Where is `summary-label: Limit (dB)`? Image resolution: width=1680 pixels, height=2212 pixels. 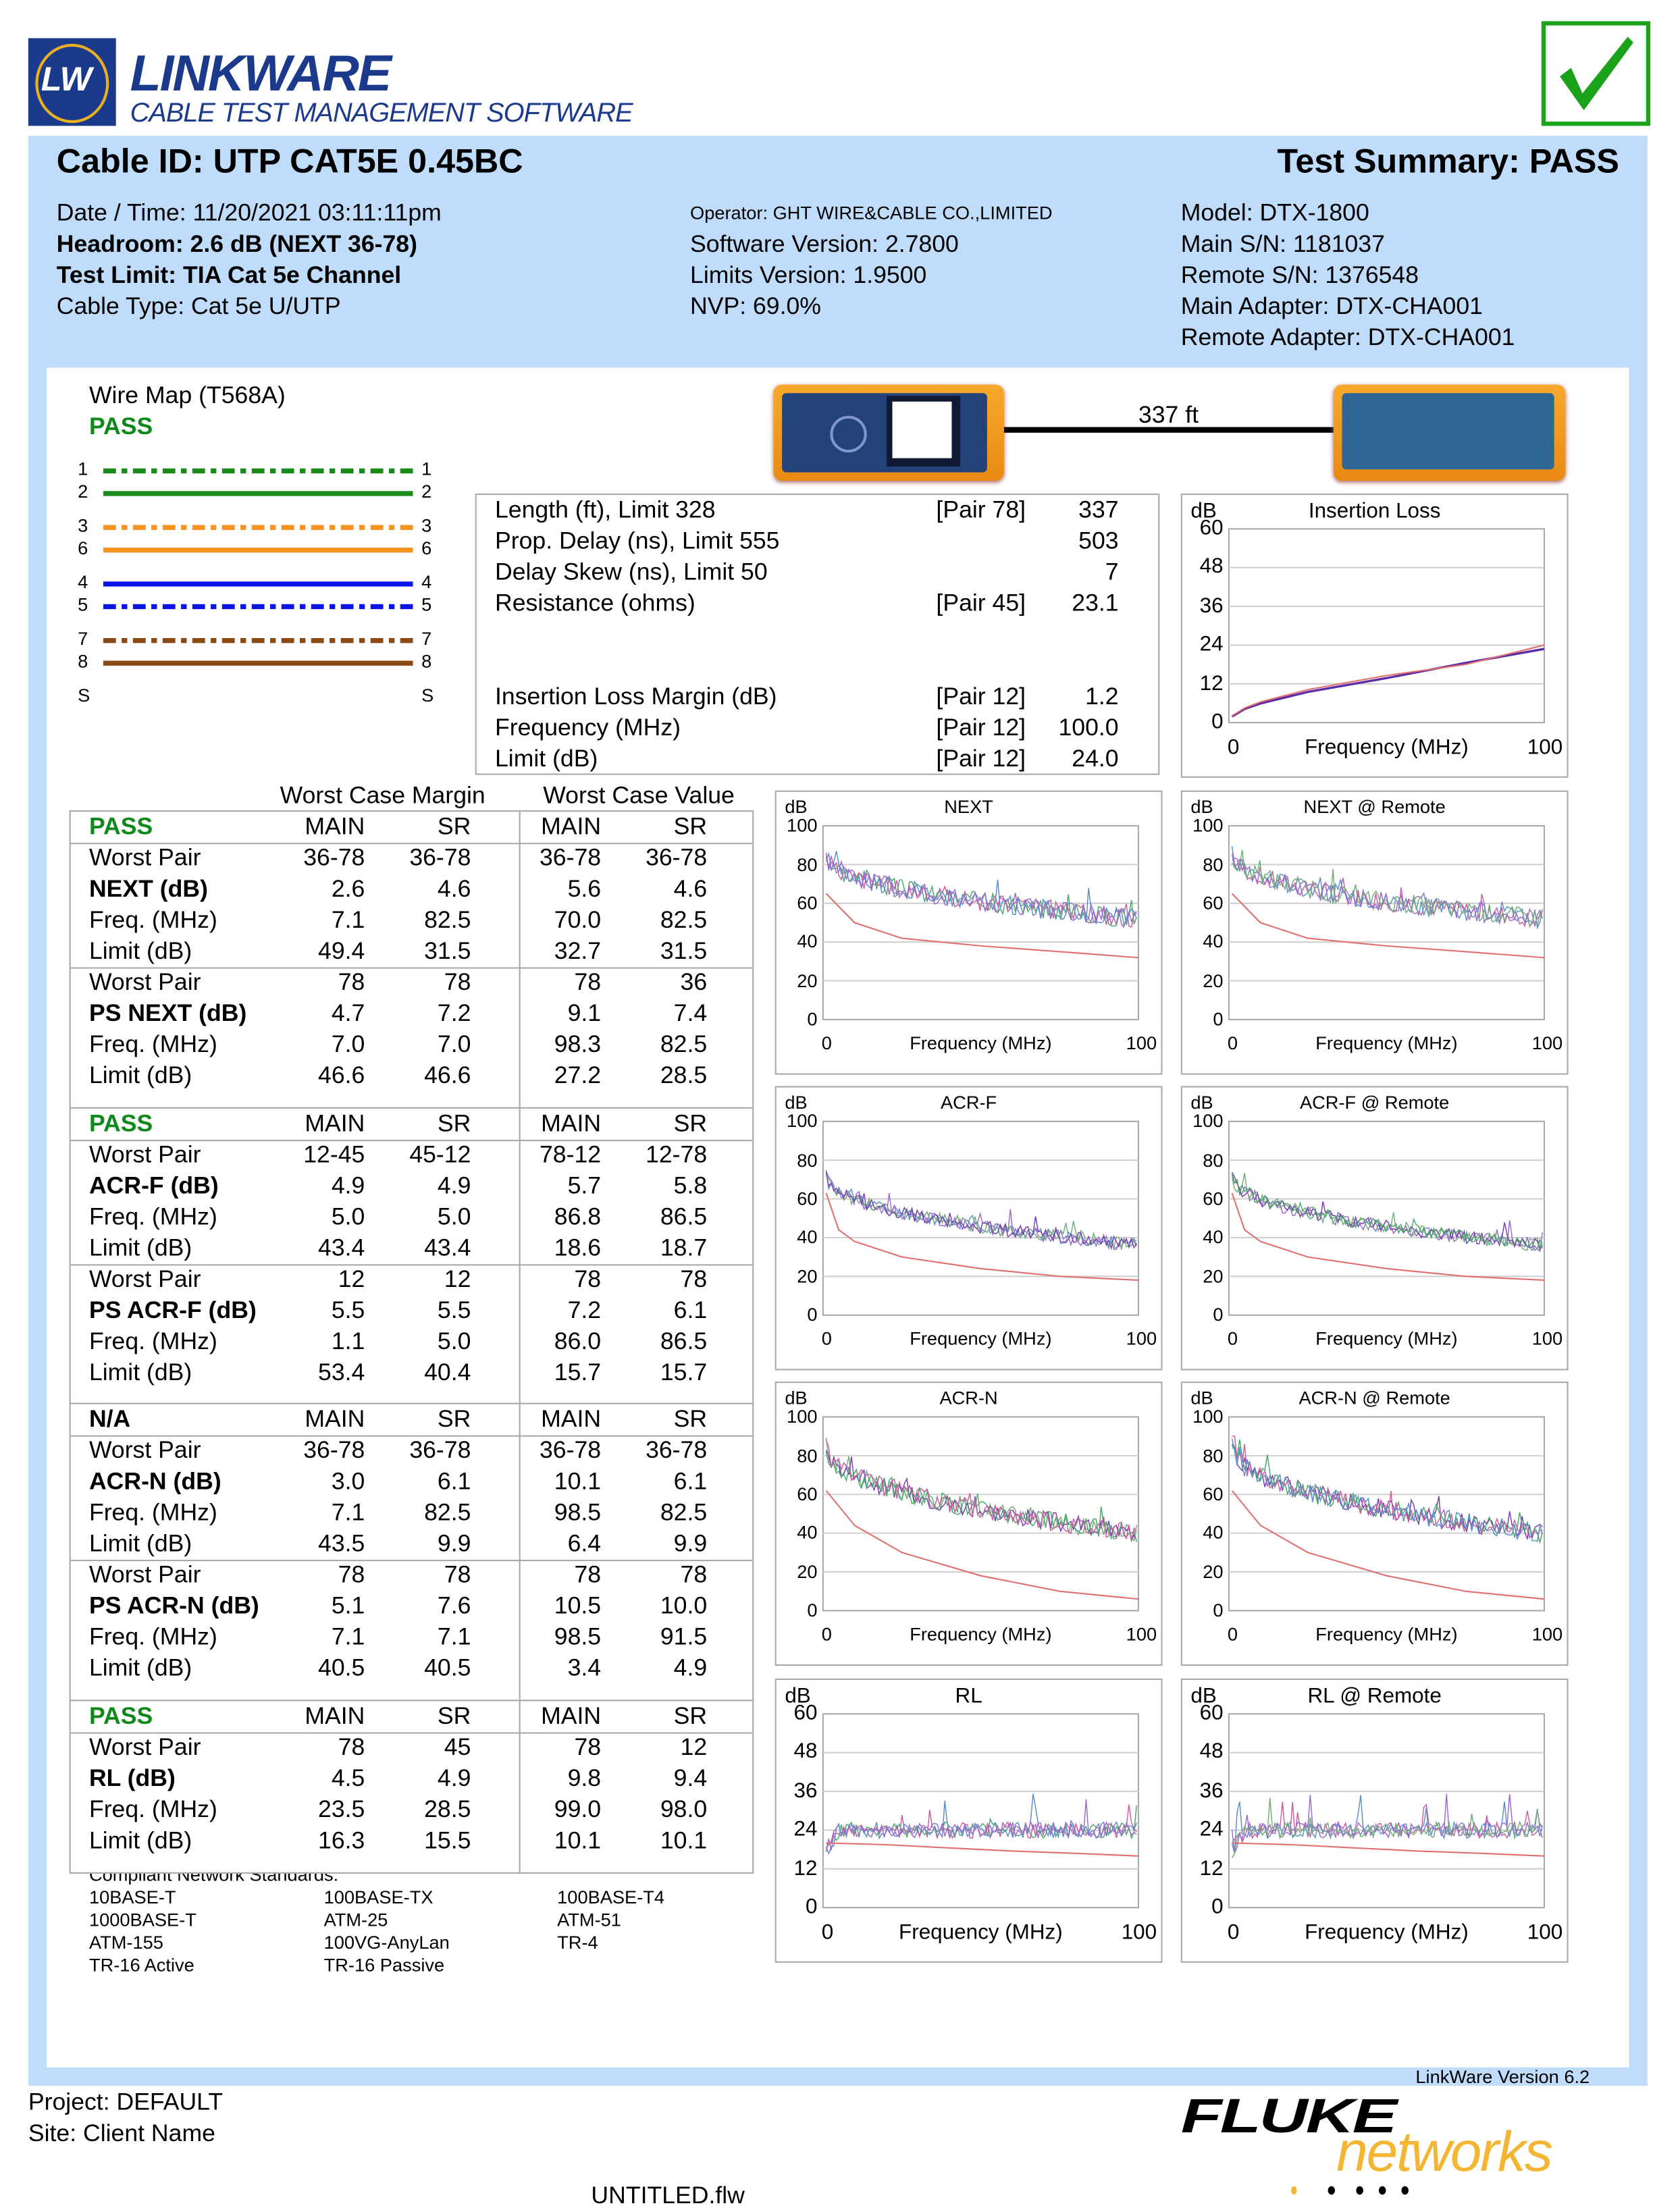 summary-label: Limit (dB) is located at coordinates (546, 758).